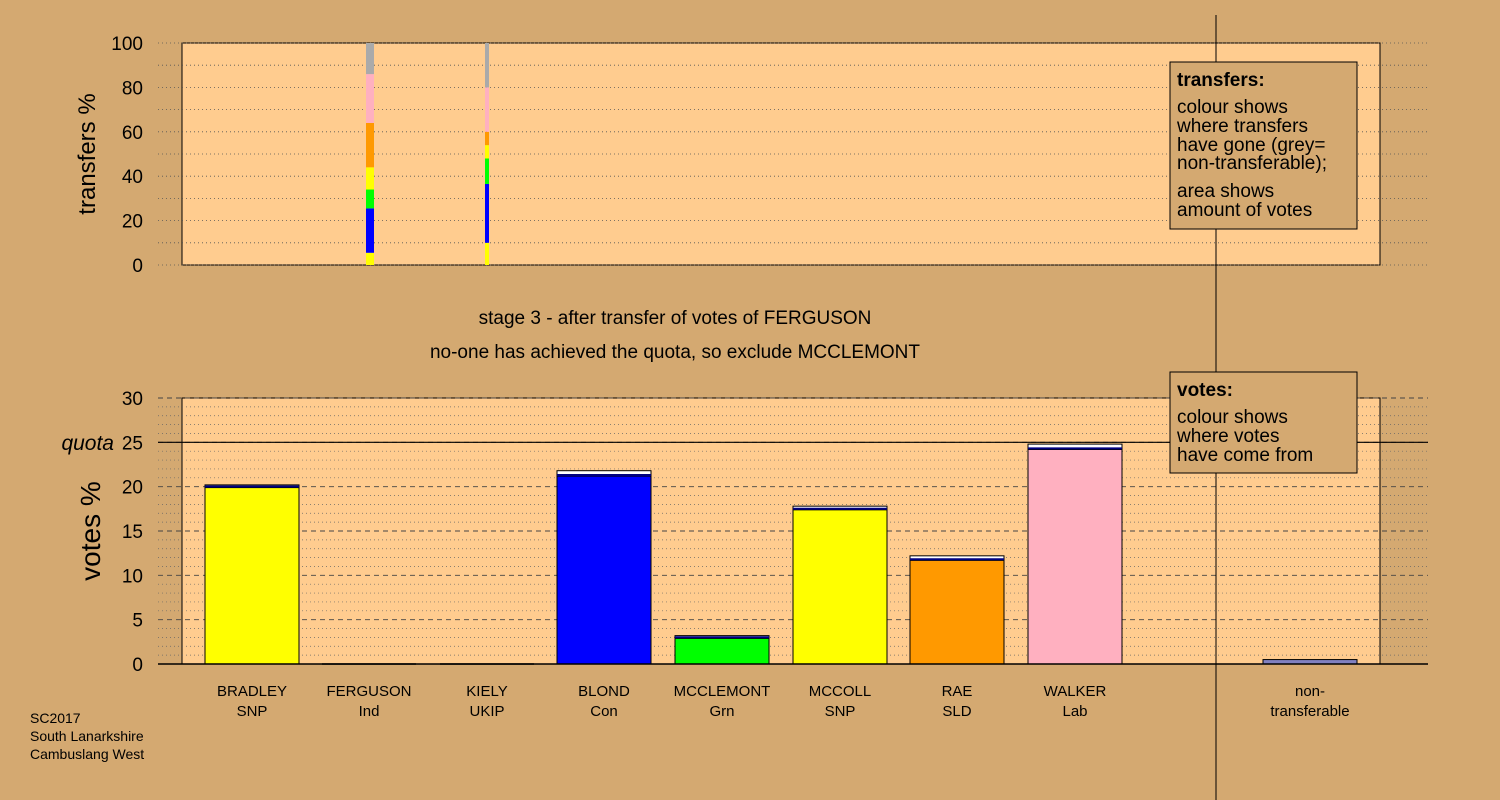 This screenshot has width=1500, height=800. I want to click on candidate-party: SLD, so click(956, 711).